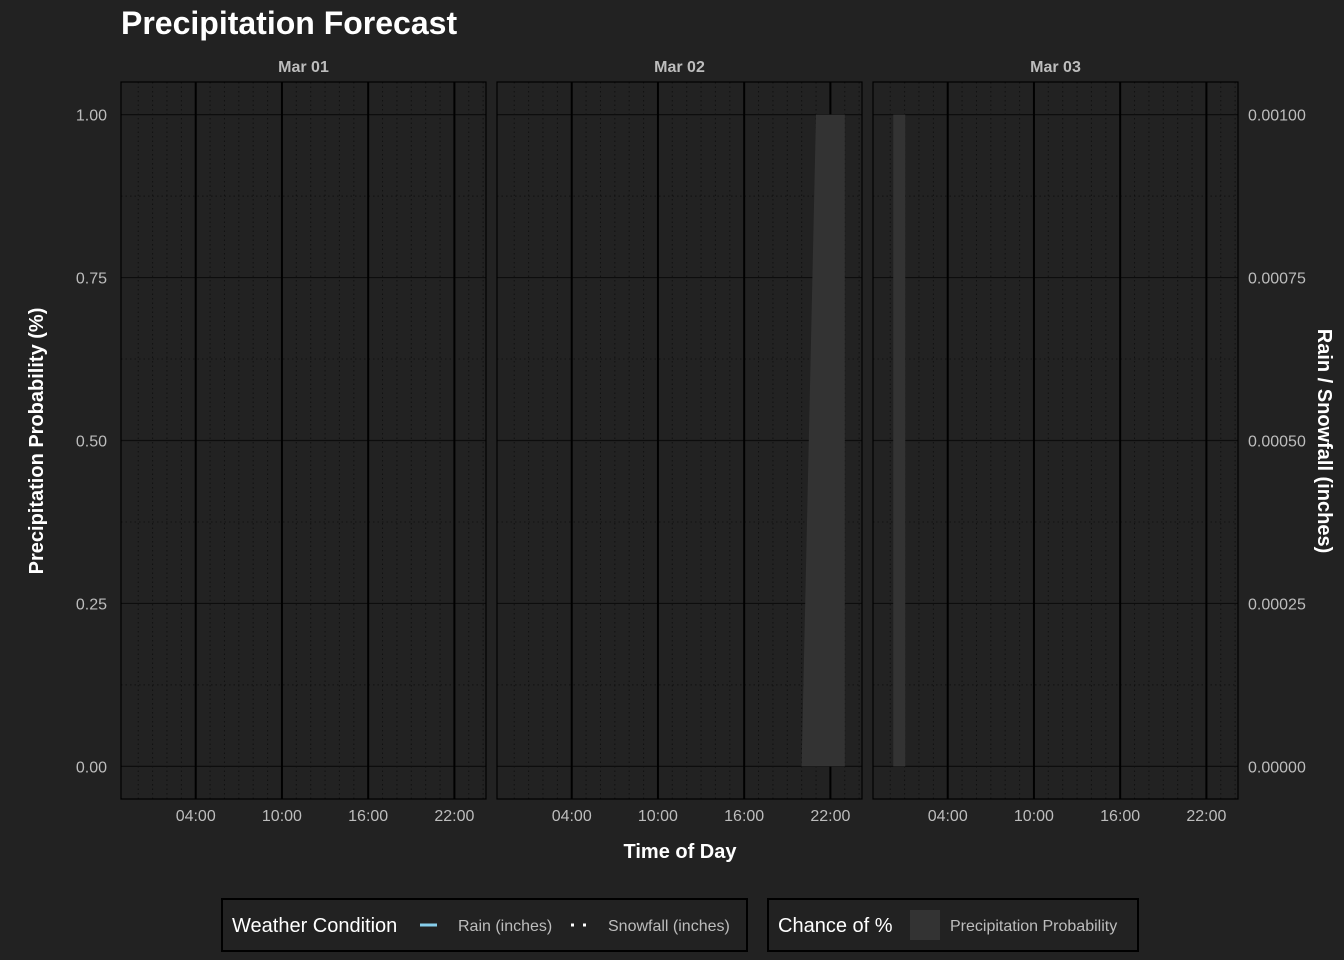 This screenshot has width=1344, height=960. What do you see at coordinates (1055, 67) in the screenshot?
I see `facet-strip-label: Mar 03` at bounding box center [1055, 67].